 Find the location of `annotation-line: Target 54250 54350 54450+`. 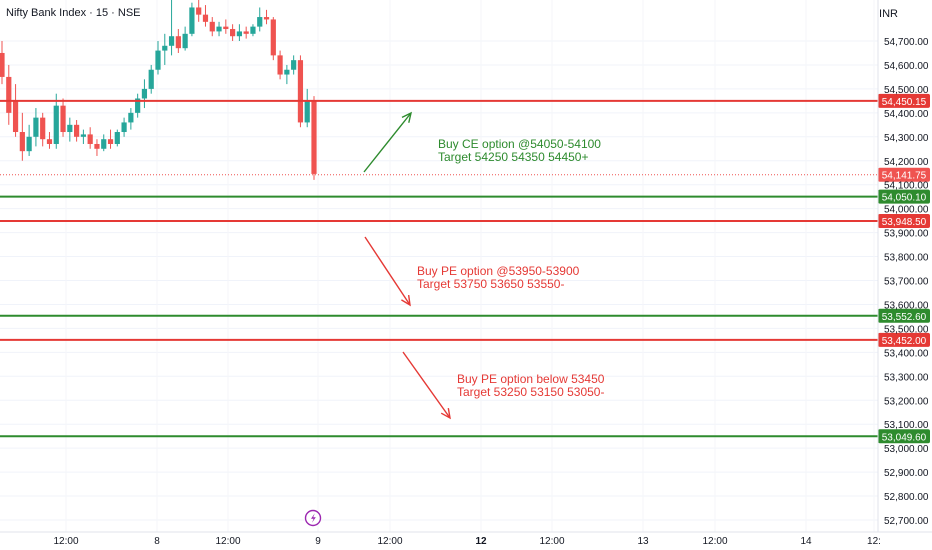

annotation-line: Target 54250 54350 54450+ is located at coordinates (513, 157).